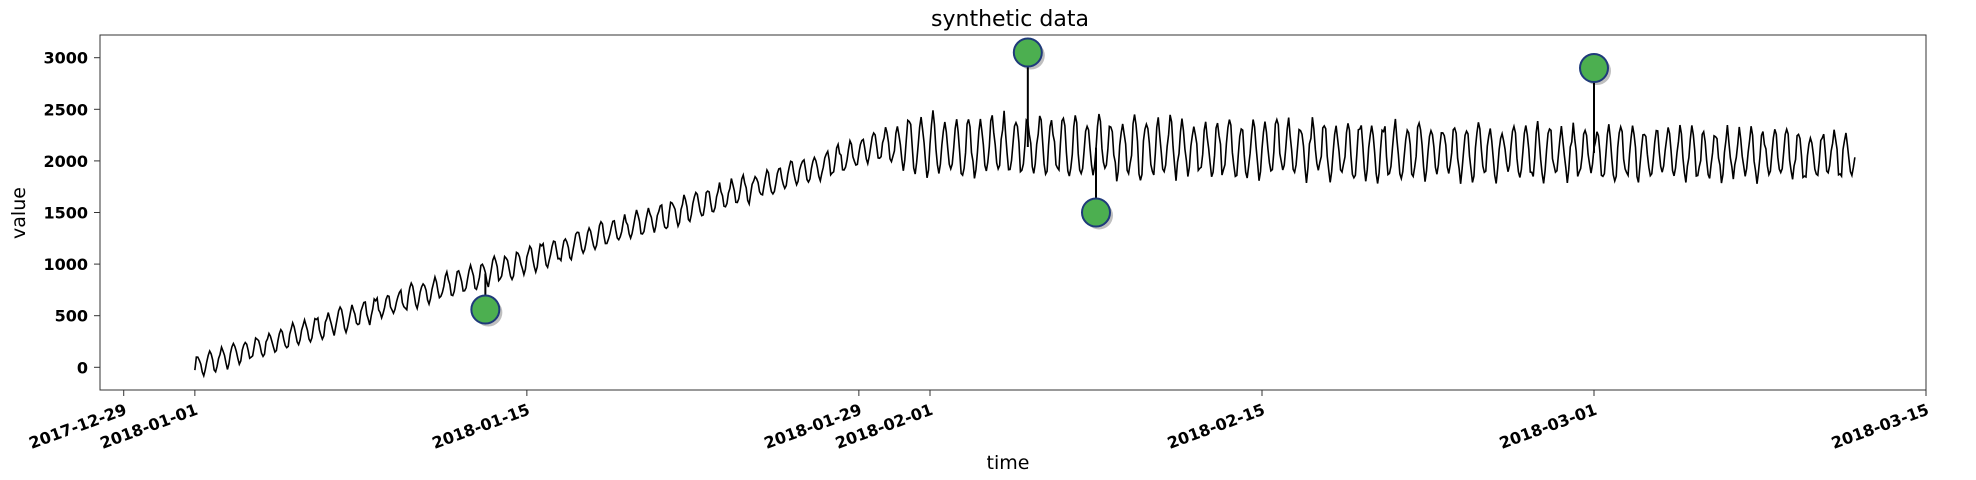 This screenshot has height=480, width=1976. I want to click on y-tick-label: 3000, so click(65, 58).